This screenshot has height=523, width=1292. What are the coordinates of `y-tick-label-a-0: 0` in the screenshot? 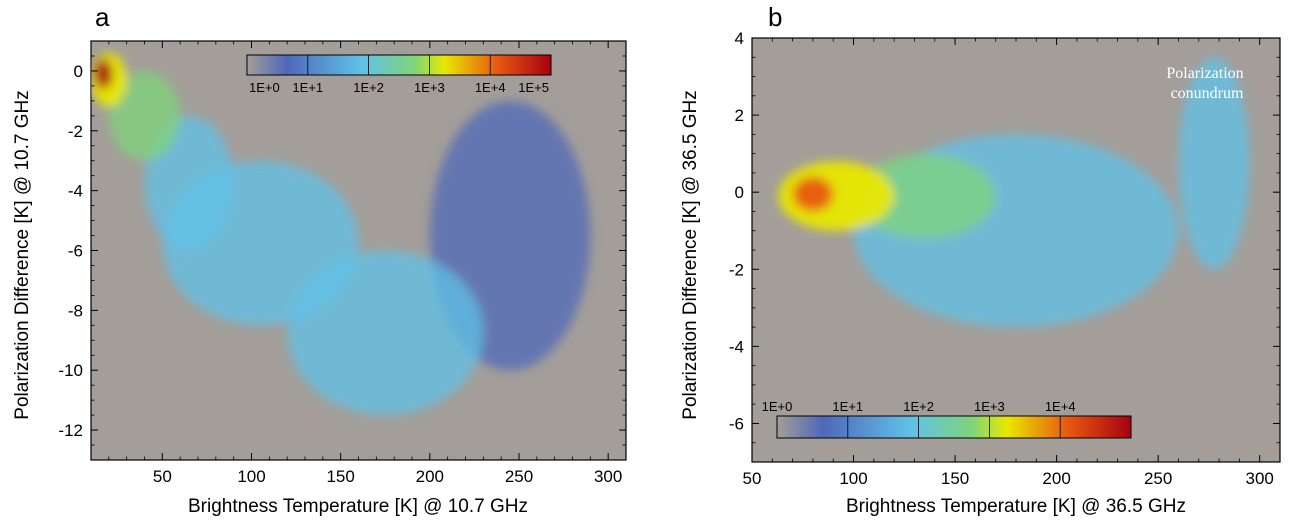 It's located at (78, 71).